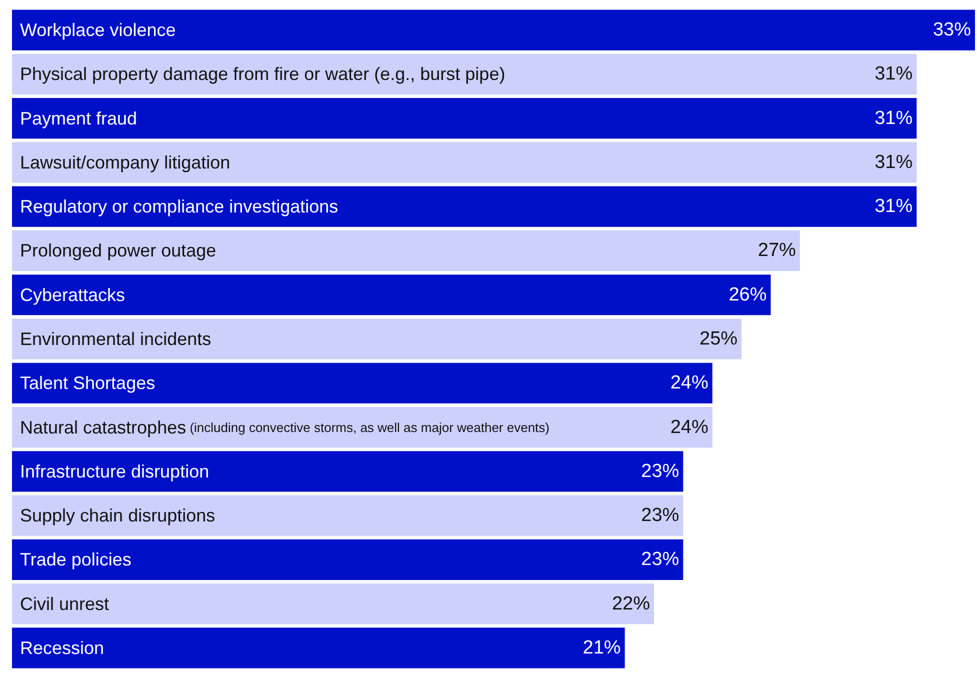 The height and width of the screenshot is (678, 977). What do you see at coordinates (116, 339) in the screenshot?
I see `y-tick-label: Environmental incidents` at bounding box center [116, 339].